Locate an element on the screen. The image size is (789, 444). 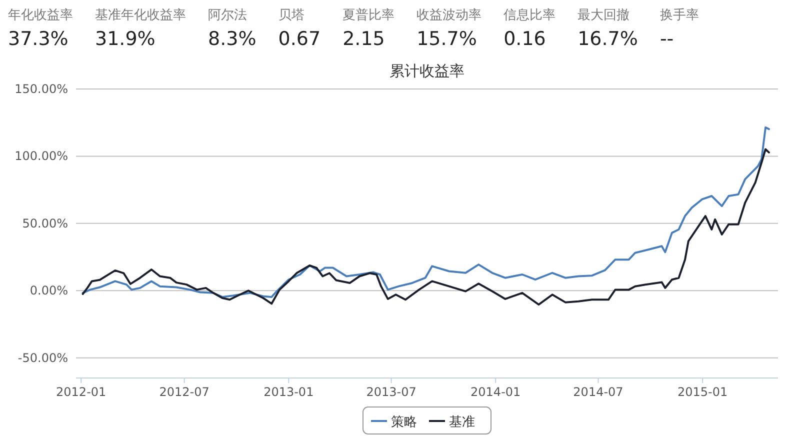
x-tick-label: 2014-07 is located at coordinates (598, 392).